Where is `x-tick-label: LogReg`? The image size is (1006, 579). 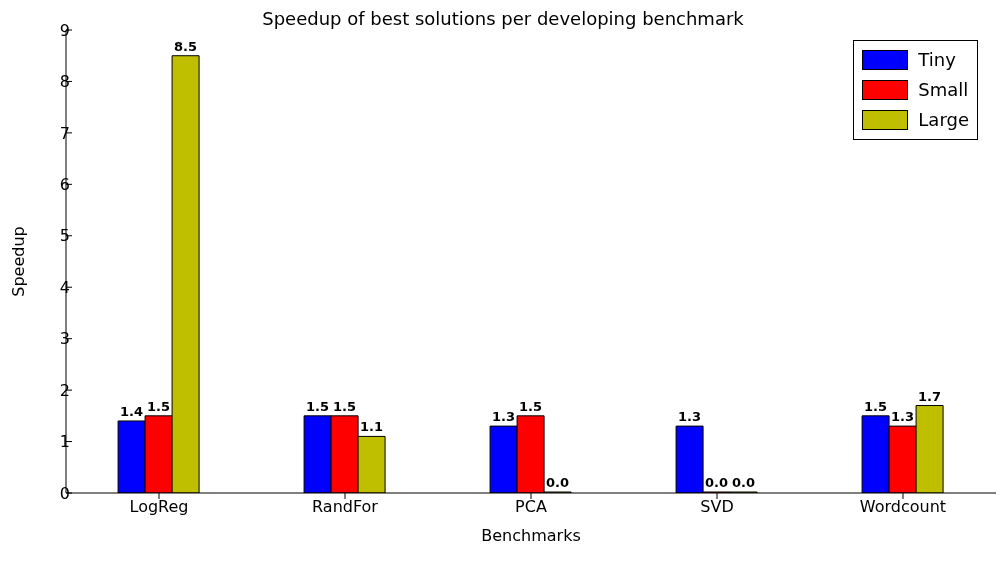
x-tick-label: LogReg is located at coordinates (159, 507).